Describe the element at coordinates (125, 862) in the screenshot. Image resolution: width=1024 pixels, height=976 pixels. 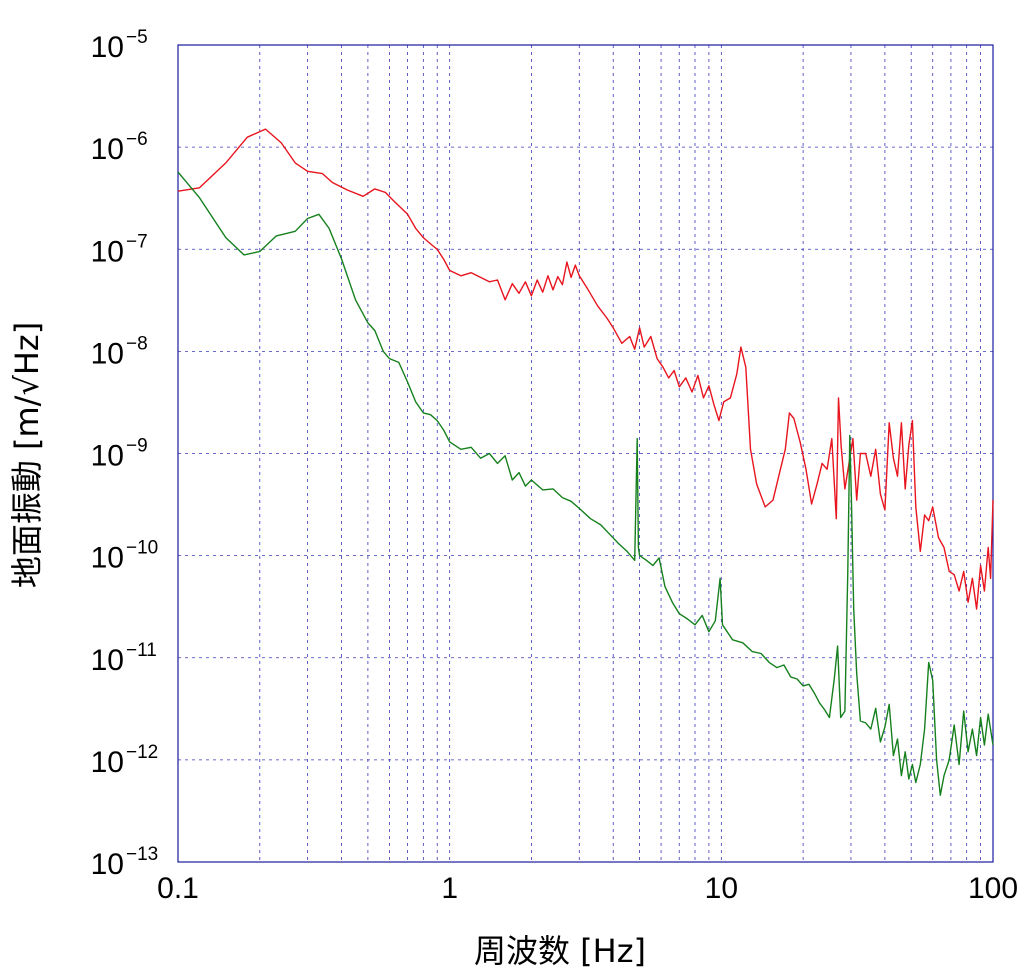
I see `y-tick-label: 10 −13` at that location.